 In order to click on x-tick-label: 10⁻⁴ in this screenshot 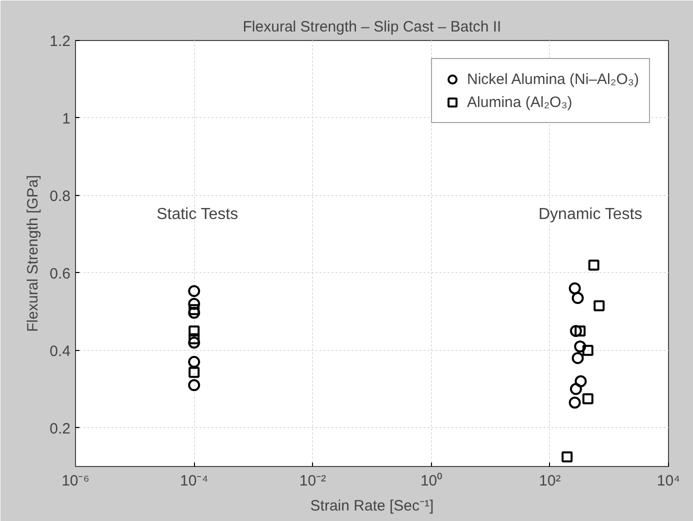, I will do `click(194, 481)`.